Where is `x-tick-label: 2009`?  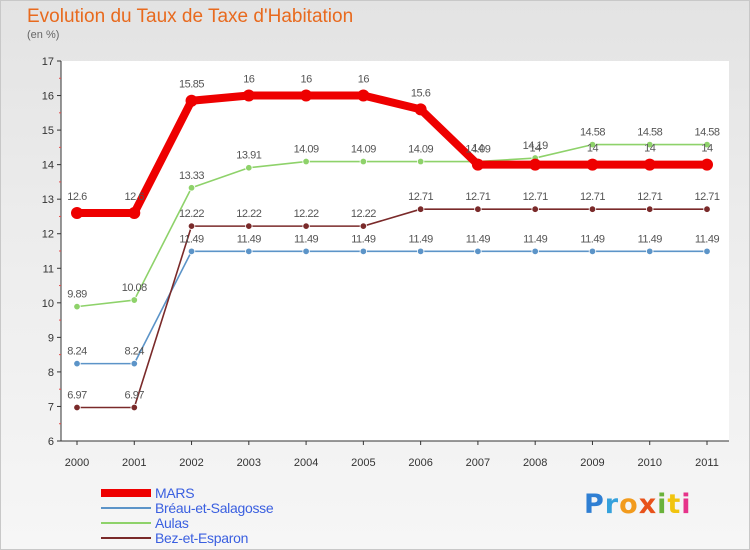 x-tick-label: 2009 is located at coordinates (592, 463).